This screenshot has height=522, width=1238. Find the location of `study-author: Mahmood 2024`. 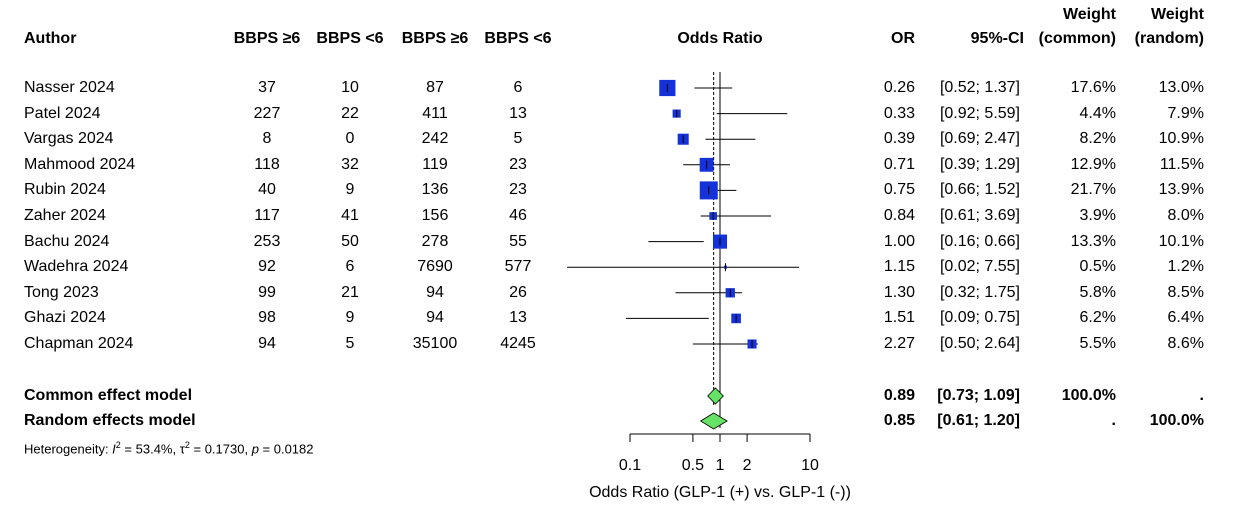

study-author: Mahmood 2024 is located at coordinates (80, 164).